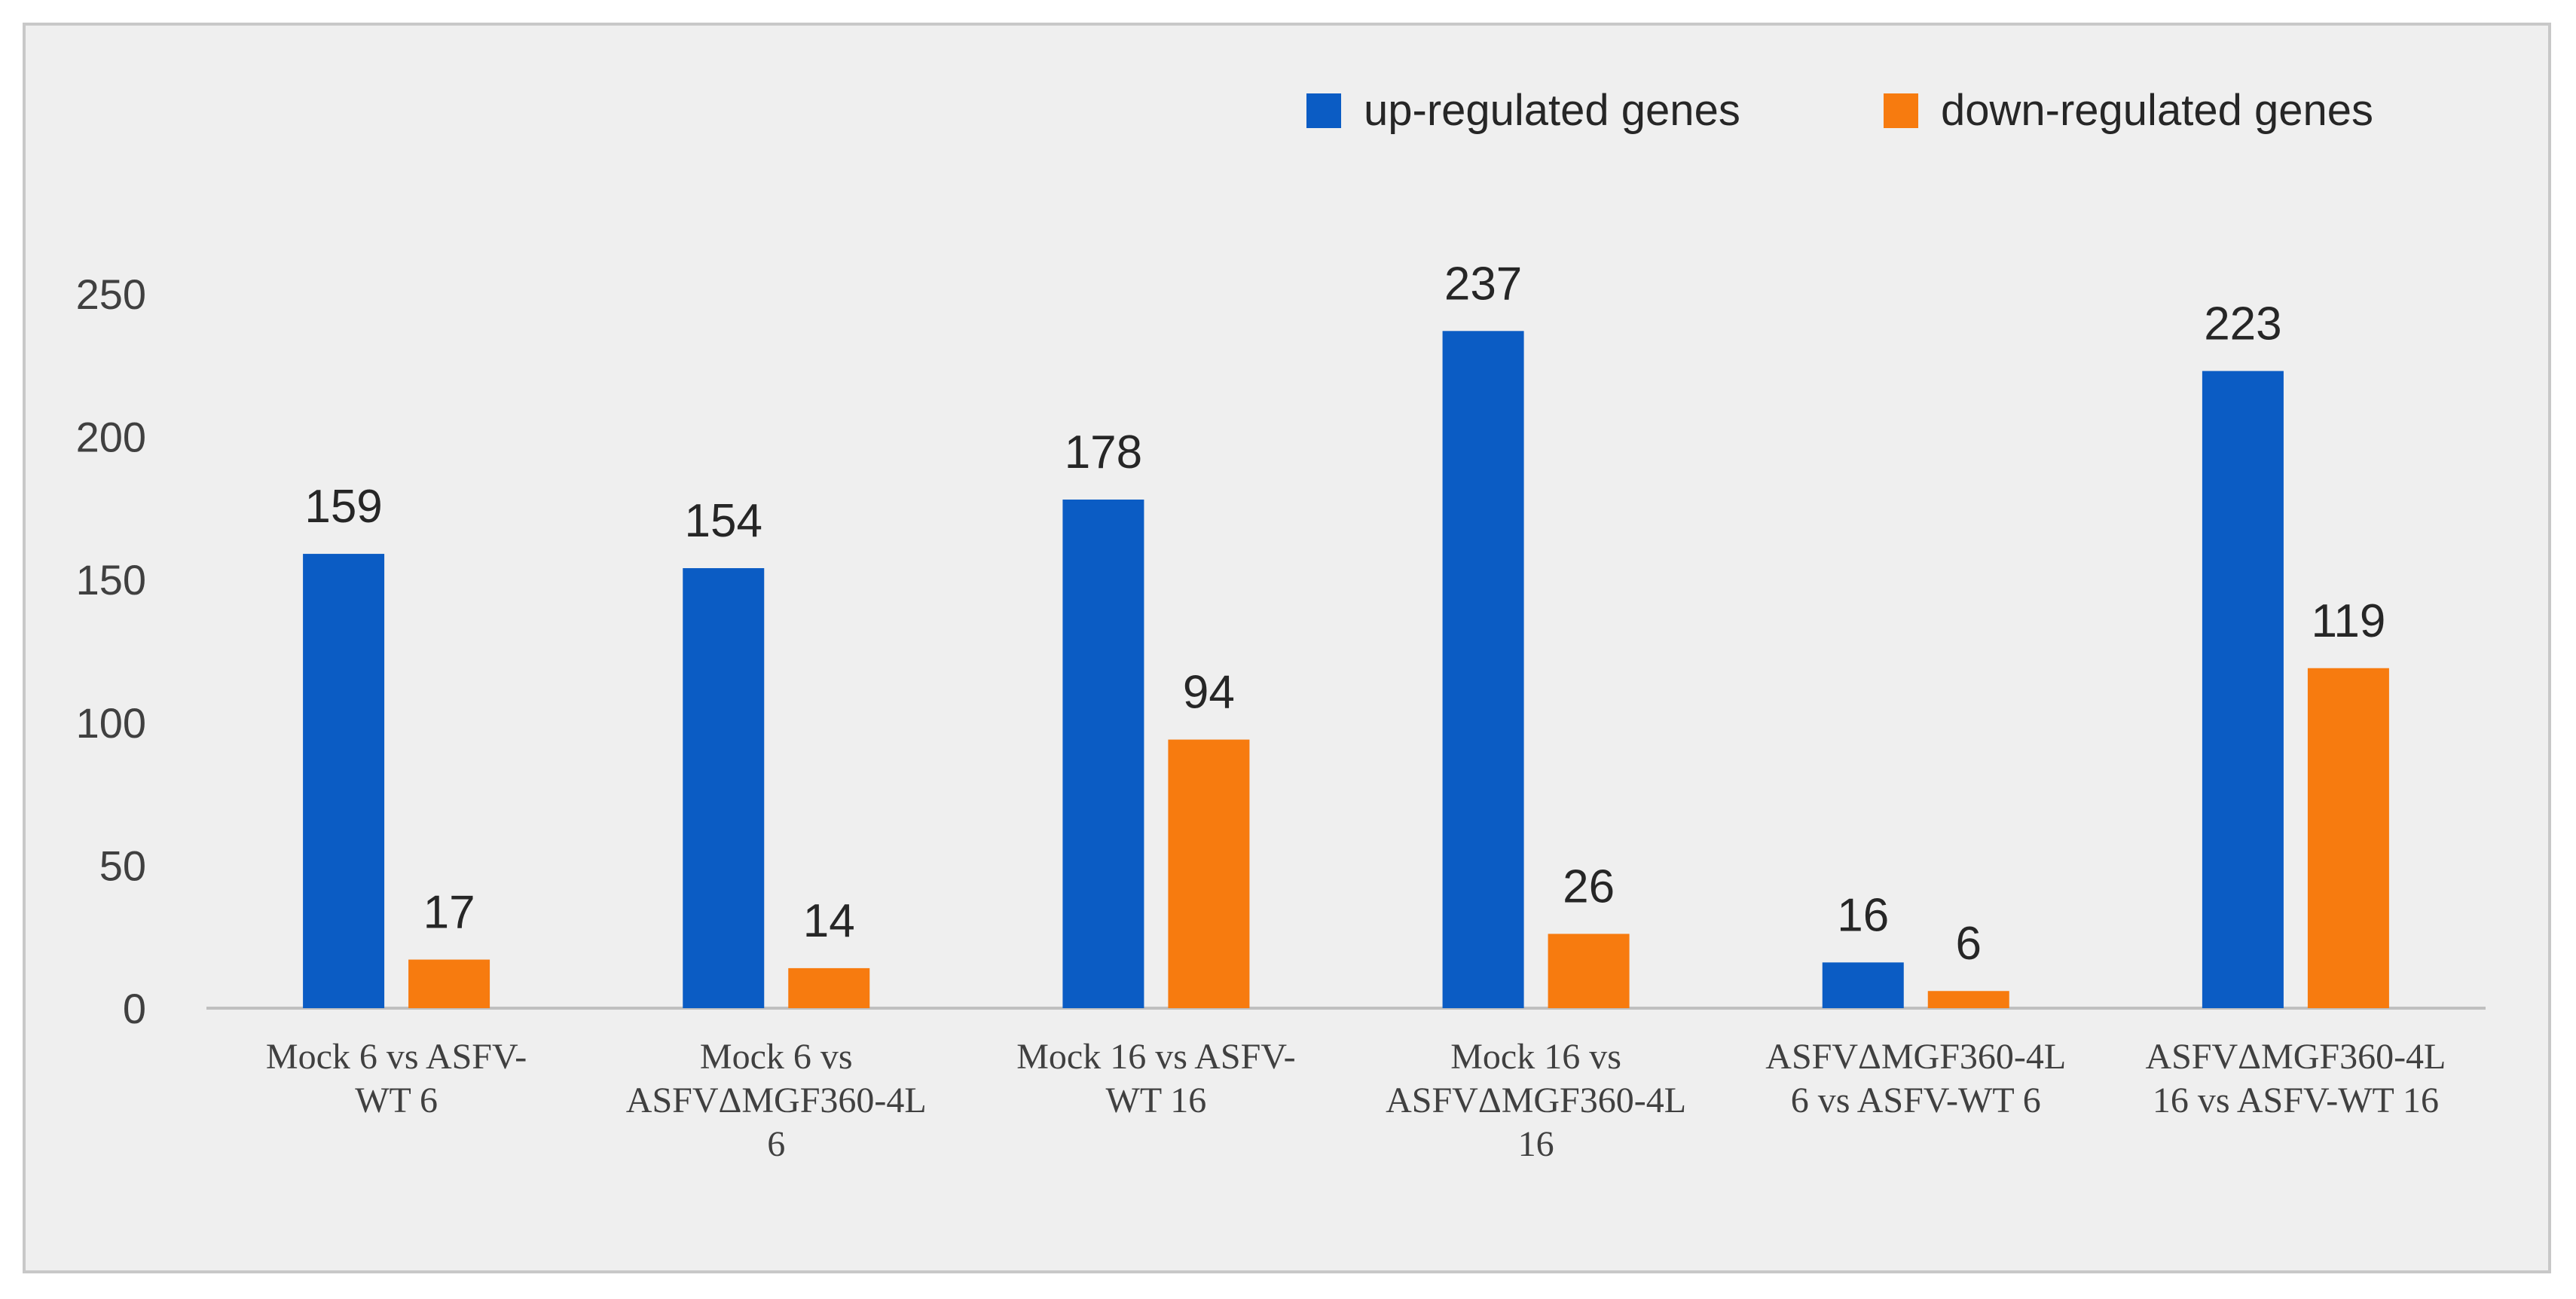 The height and width of the screenshot is (1299, 2576). What do you see at coordinates (1863, 915) in the screenshot?
I see `bar-value-label: 16` at bounding box center [1863, 915].